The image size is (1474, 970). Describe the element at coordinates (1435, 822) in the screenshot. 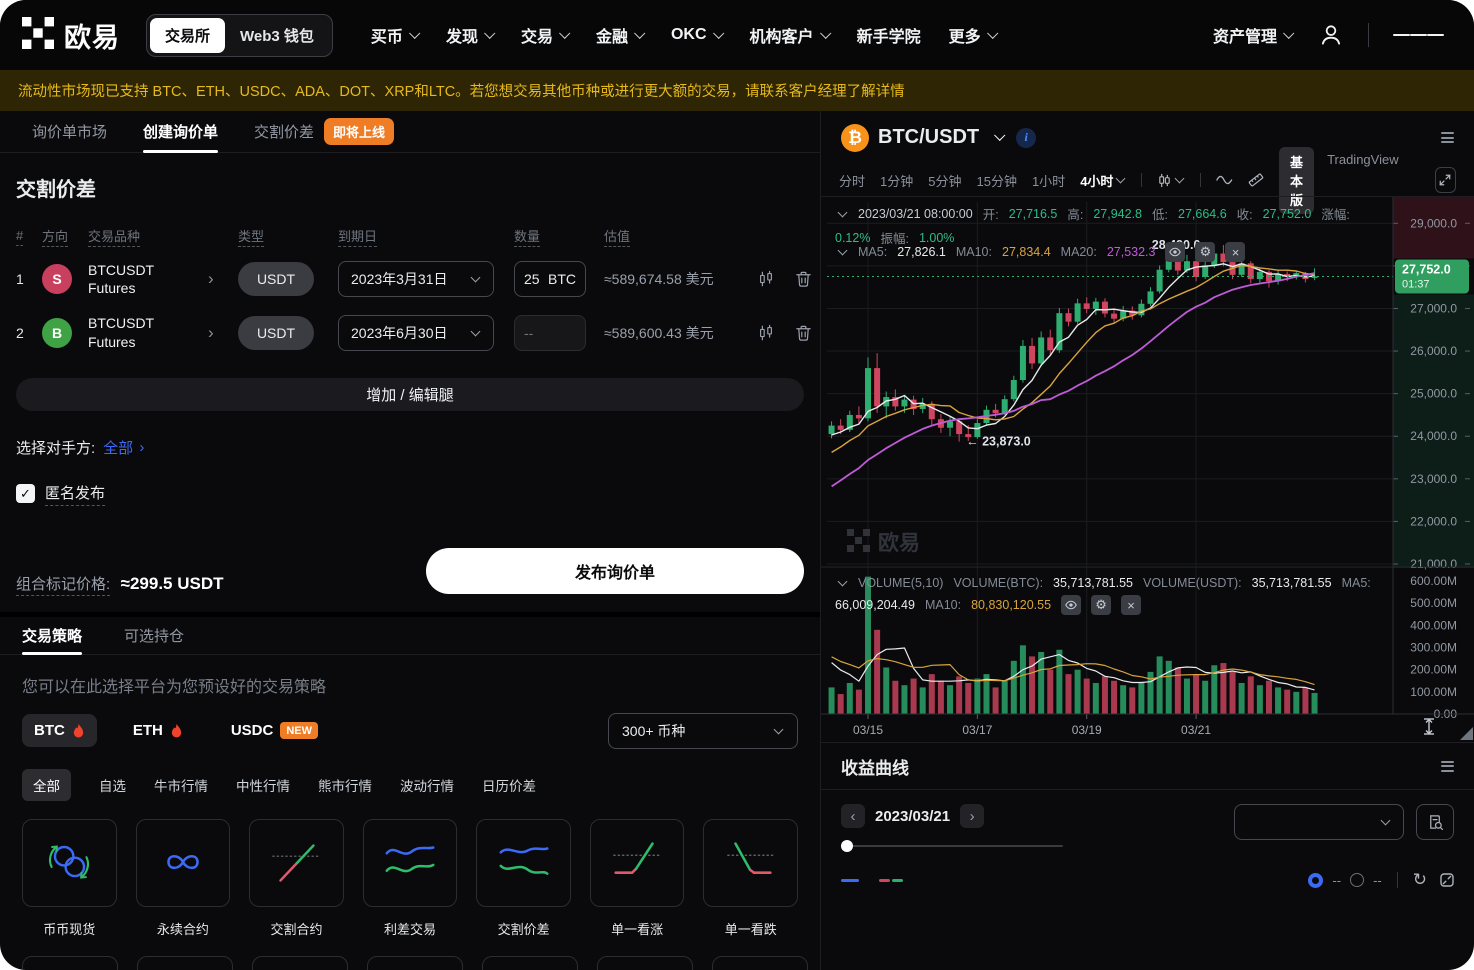

I see `order-search-icon` at that location.